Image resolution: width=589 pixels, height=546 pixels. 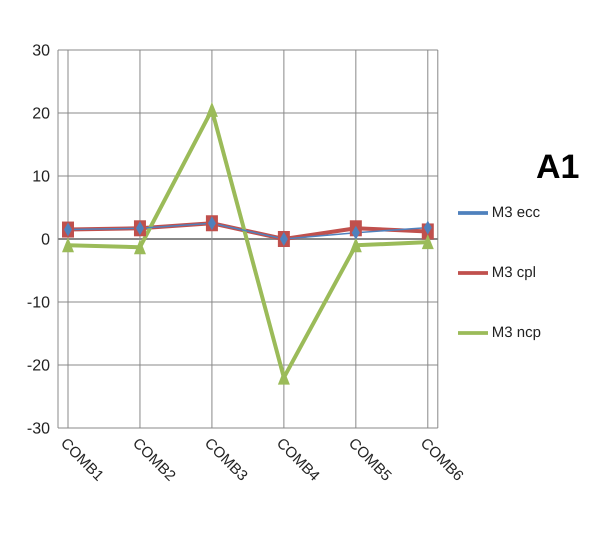 What do you see at coordinates (516, 212) in the screenshot?
I see `legend-label: M3 ecc` at bounding box center [516, 212].